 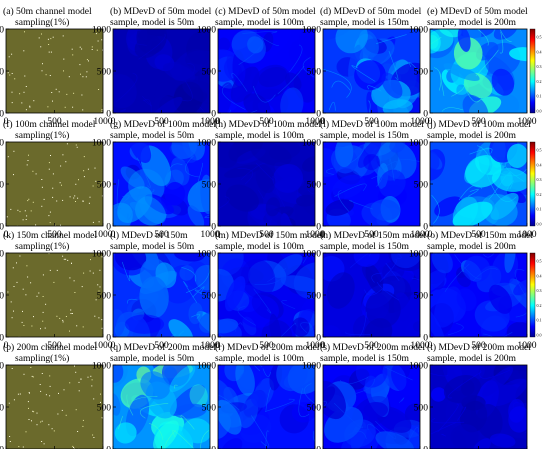 I want to click on panel-title-line1: (s) MDevD of 200m model, so click(x=372, y=347).